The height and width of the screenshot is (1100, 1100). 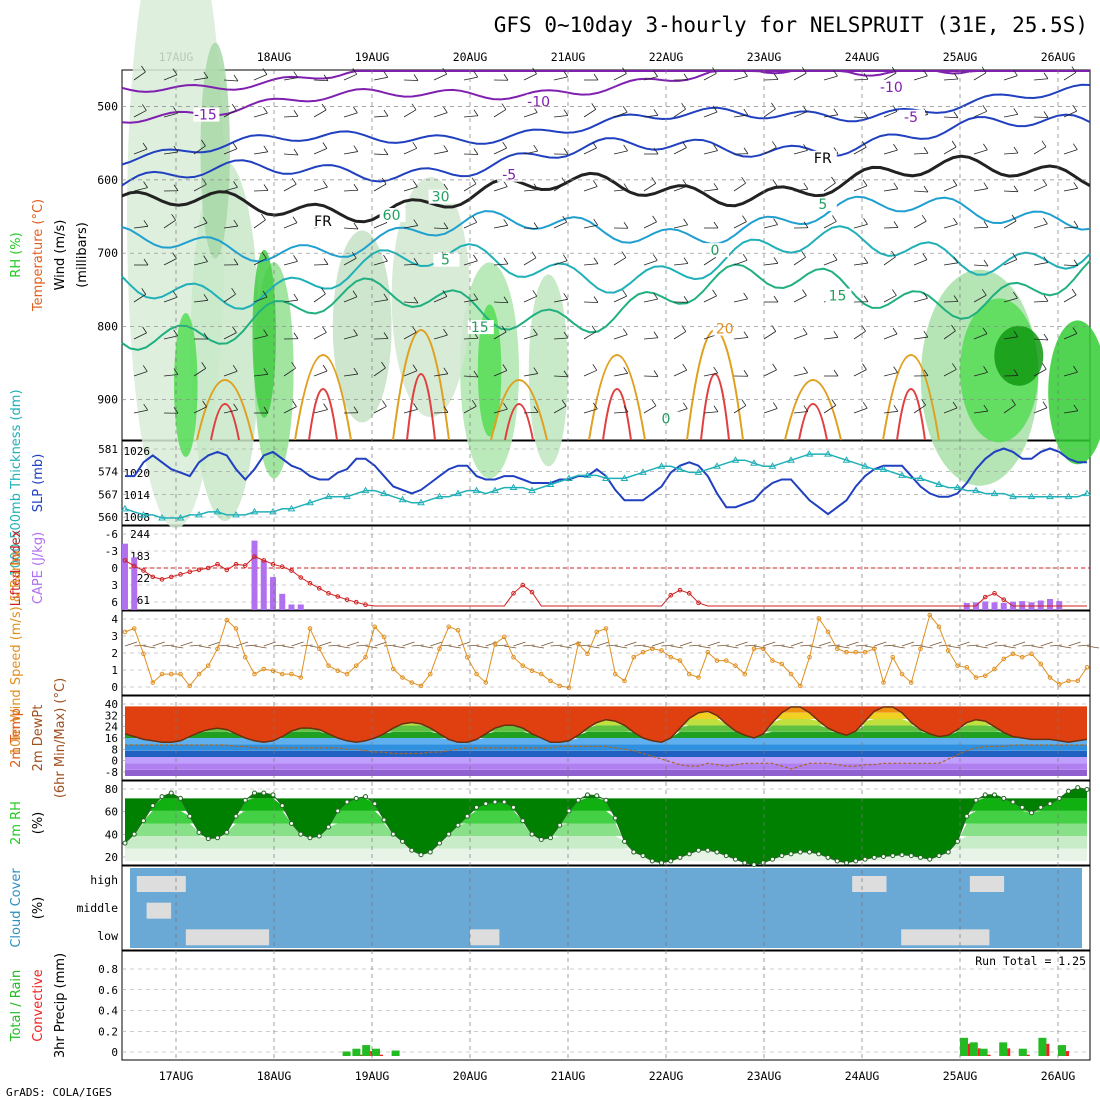 I want to click on date-label-bottom: 18AUG, so click(x=274, y=1076).